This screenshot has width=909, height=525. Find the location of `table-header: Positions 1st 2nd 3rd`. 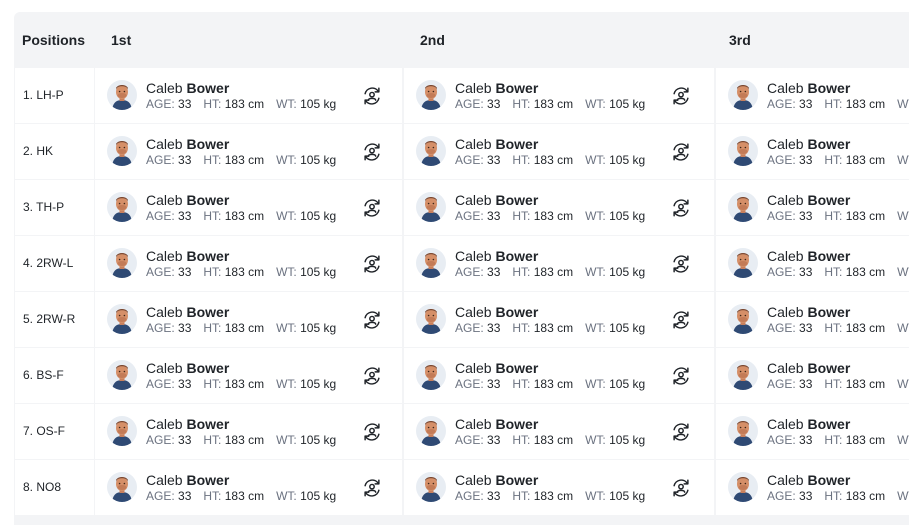

table-header: Positions 1st 2nd 3rd is located at coordinates (461, 40).